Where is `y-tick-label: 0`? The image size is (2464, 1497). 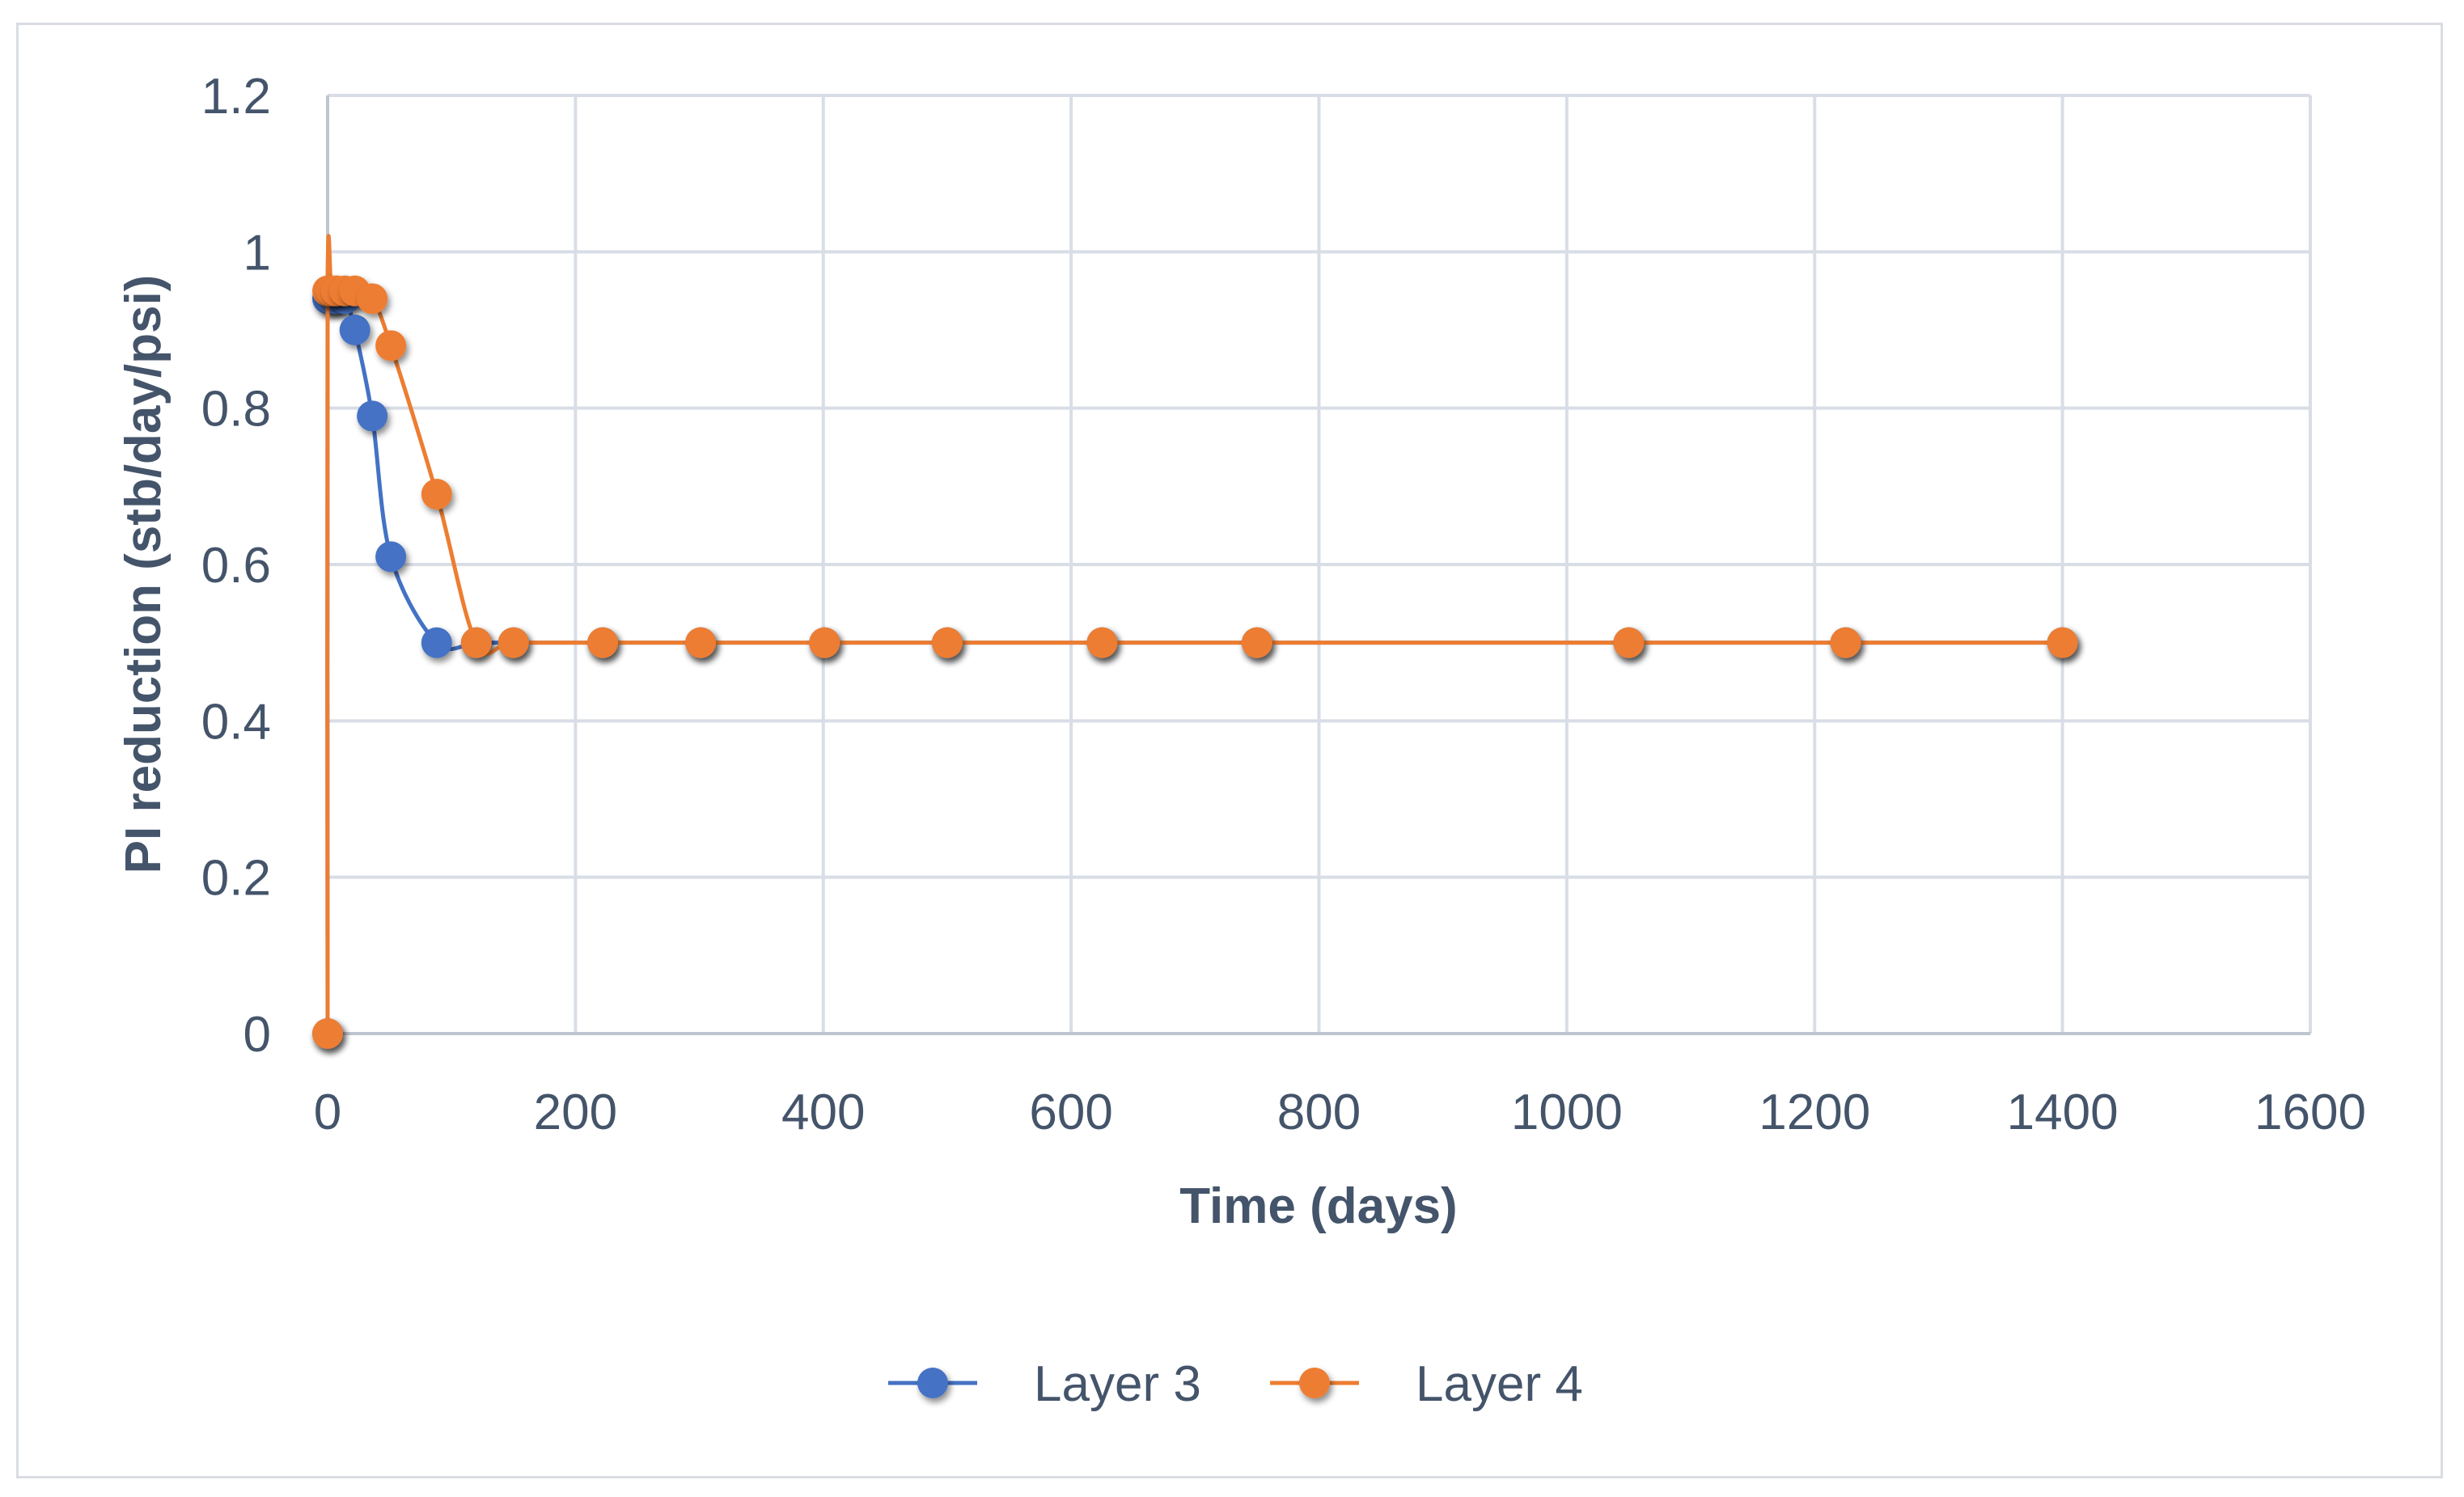
y-tick-label: 0 is located at coordinates (257, 1035).